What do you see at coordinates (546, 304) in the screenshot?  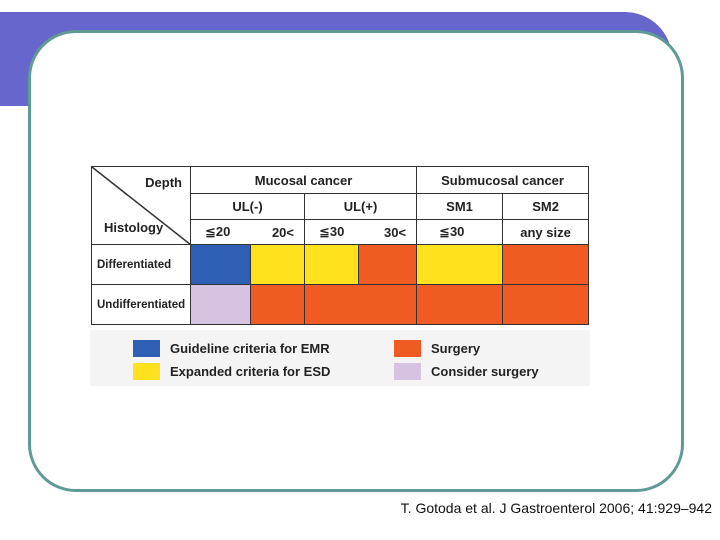 I see `cell-undiff-sm2` at bounding box center [546, 304].